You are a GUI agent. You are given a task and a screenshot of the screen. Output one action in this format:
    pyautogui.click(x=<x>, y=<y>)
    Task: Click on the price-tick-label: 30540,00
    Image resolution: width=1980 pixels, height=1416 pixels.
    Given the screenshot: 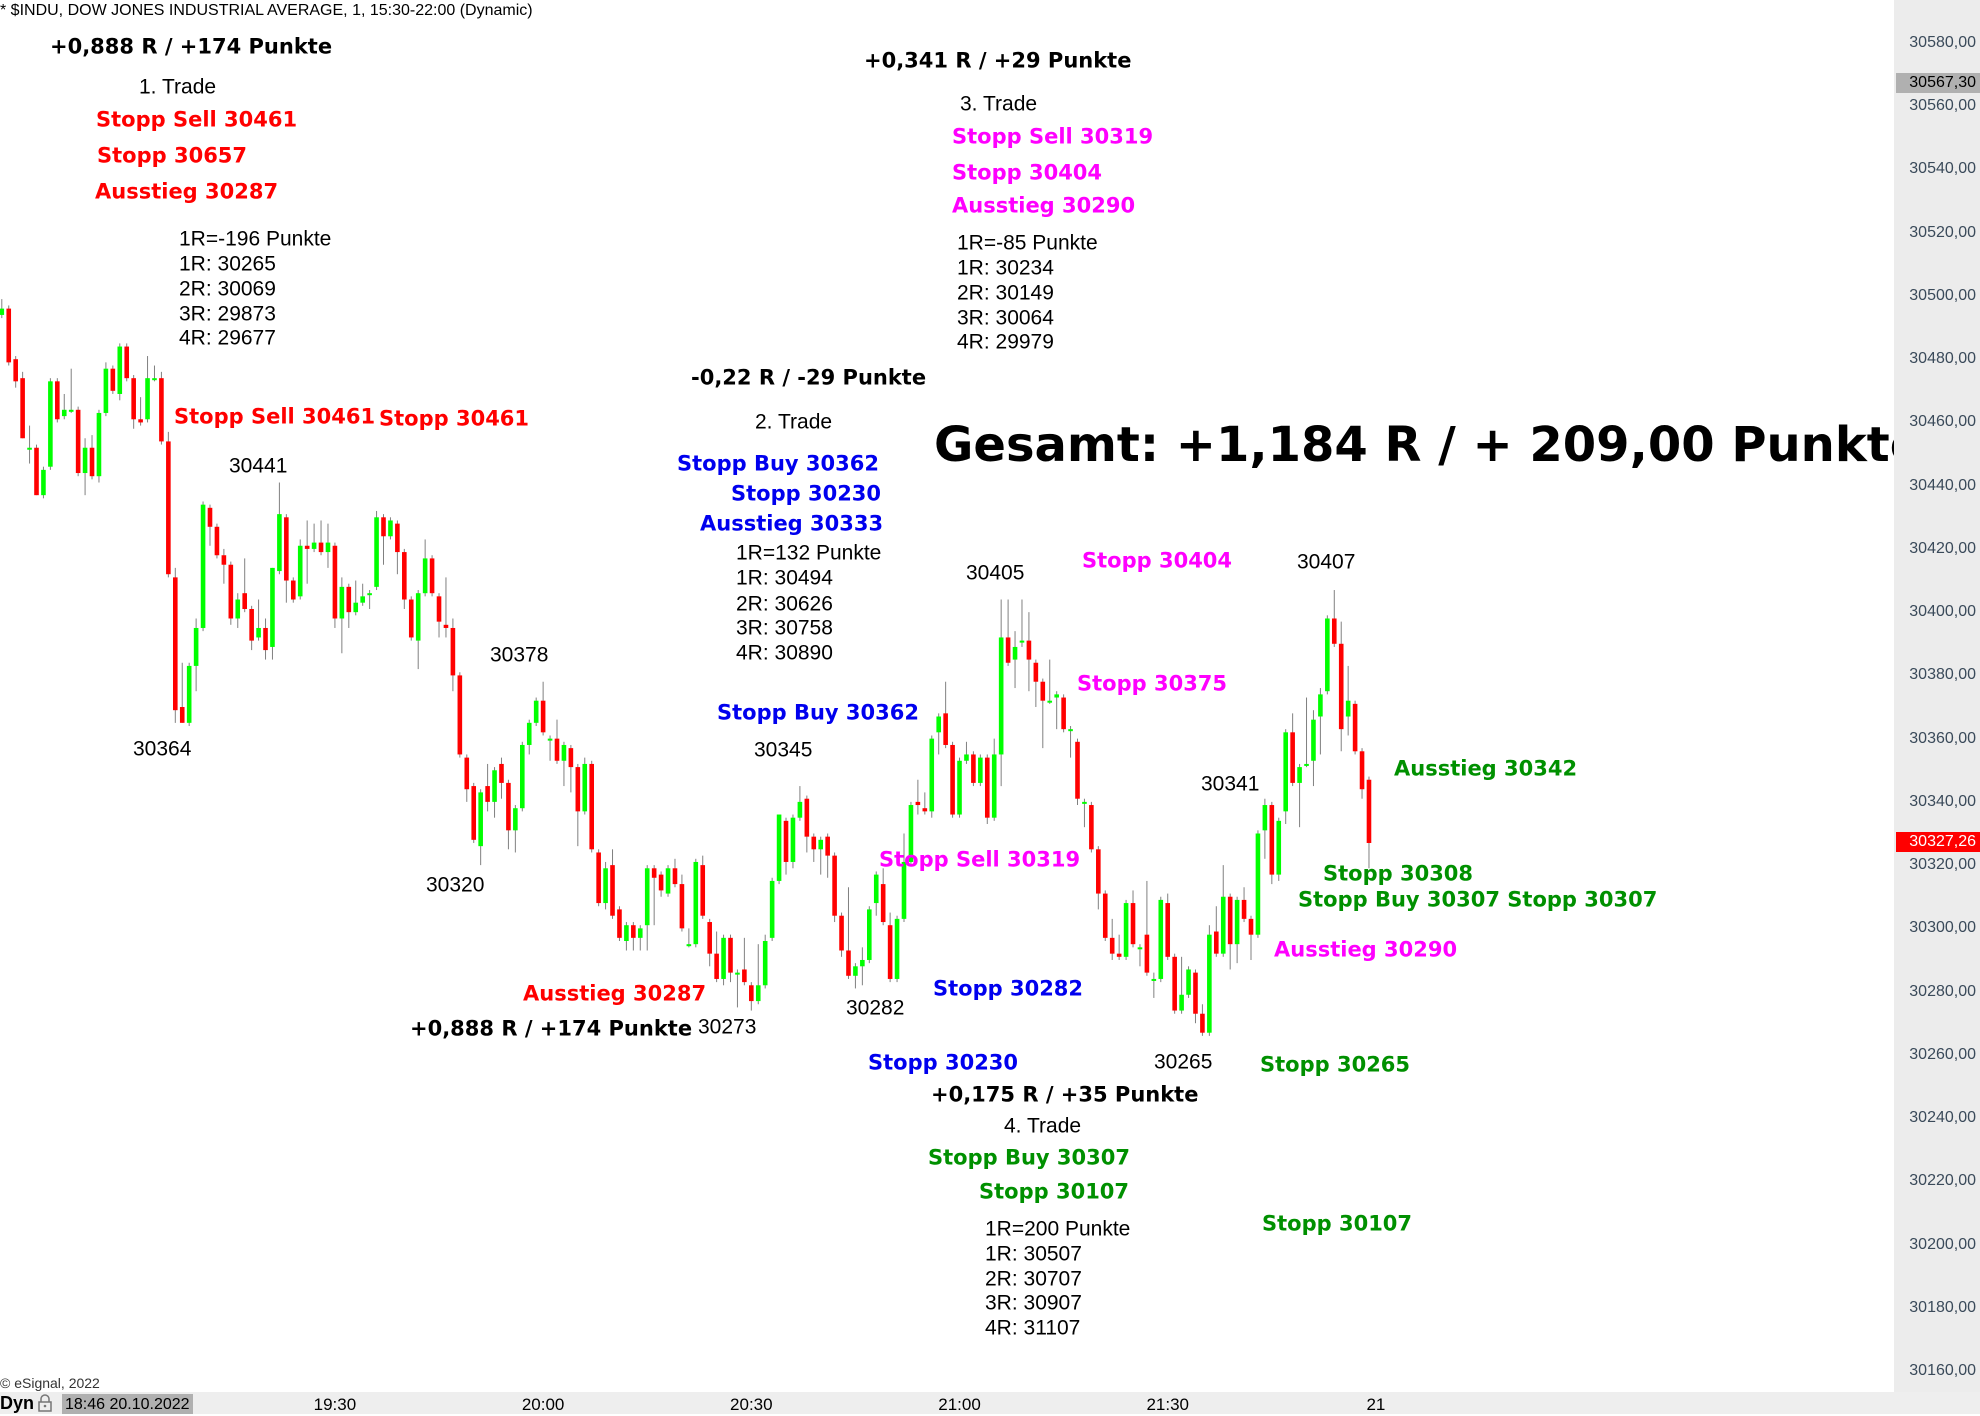 What is the action you would take?
    pyautogui.click(x=1942, y=169)
    